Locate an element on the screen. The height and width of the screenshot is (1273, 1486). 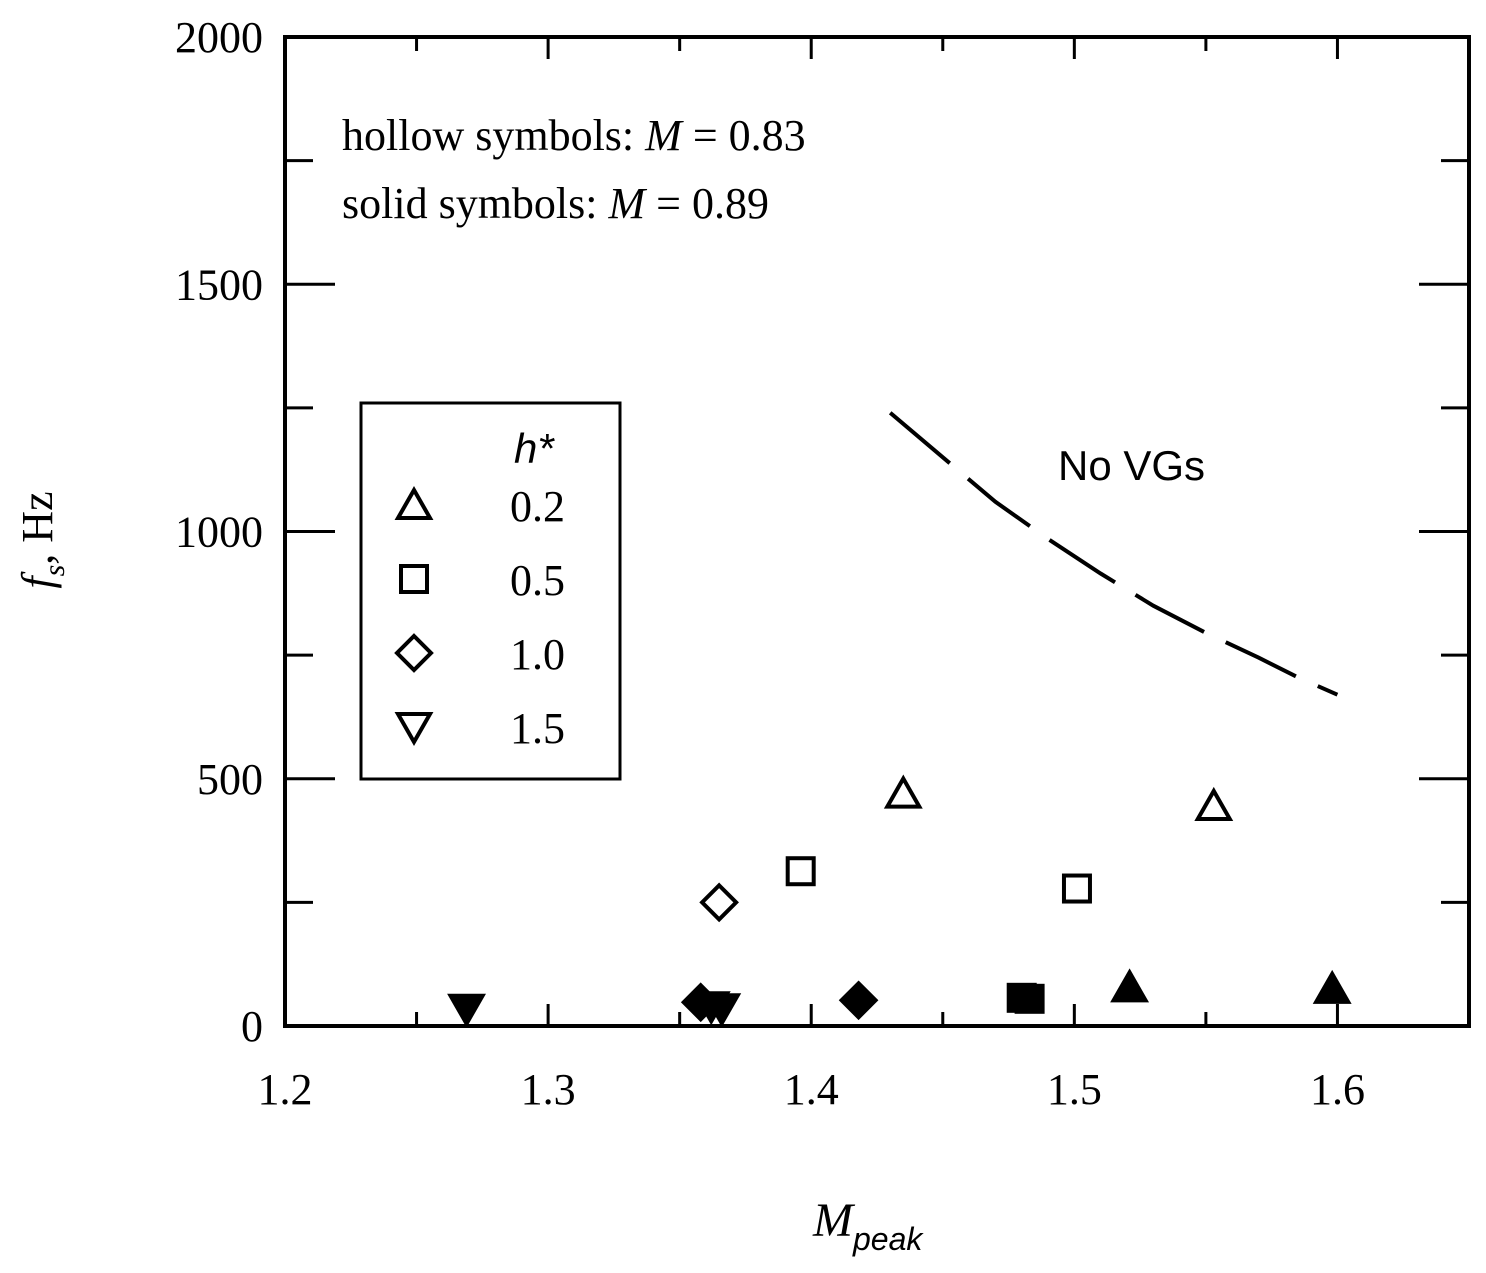
legend-title: h* is located at coordinates (534, 448).